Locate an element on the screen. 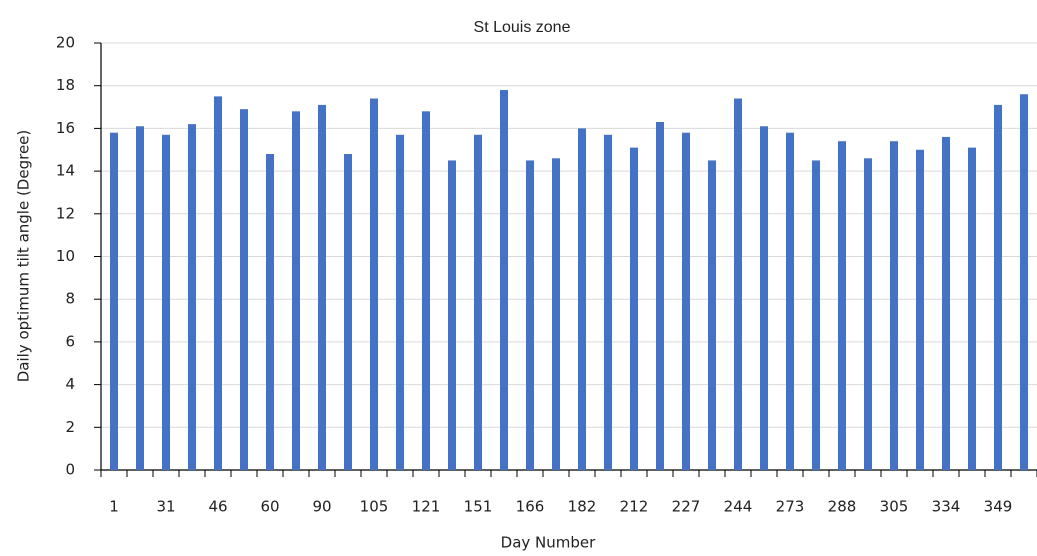  x-tick-label: 31 is located at coordinates (165, 507).